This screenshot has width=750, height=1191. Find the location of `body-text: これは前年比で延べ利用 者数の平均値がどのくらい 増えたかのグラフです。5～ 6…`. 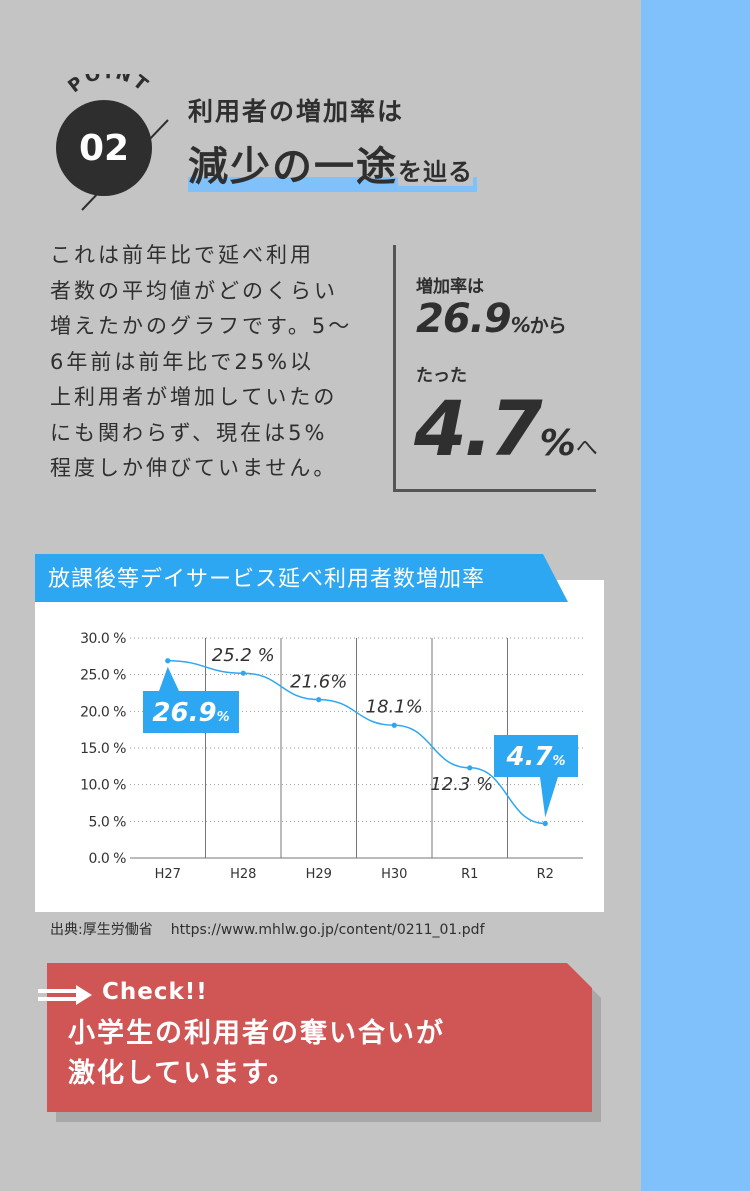

body-text: これは前年比で延べ利用 者数の平均値がどのくらい 増えたかのグラフです。5～ 6… is located at coordinates (201, 361).